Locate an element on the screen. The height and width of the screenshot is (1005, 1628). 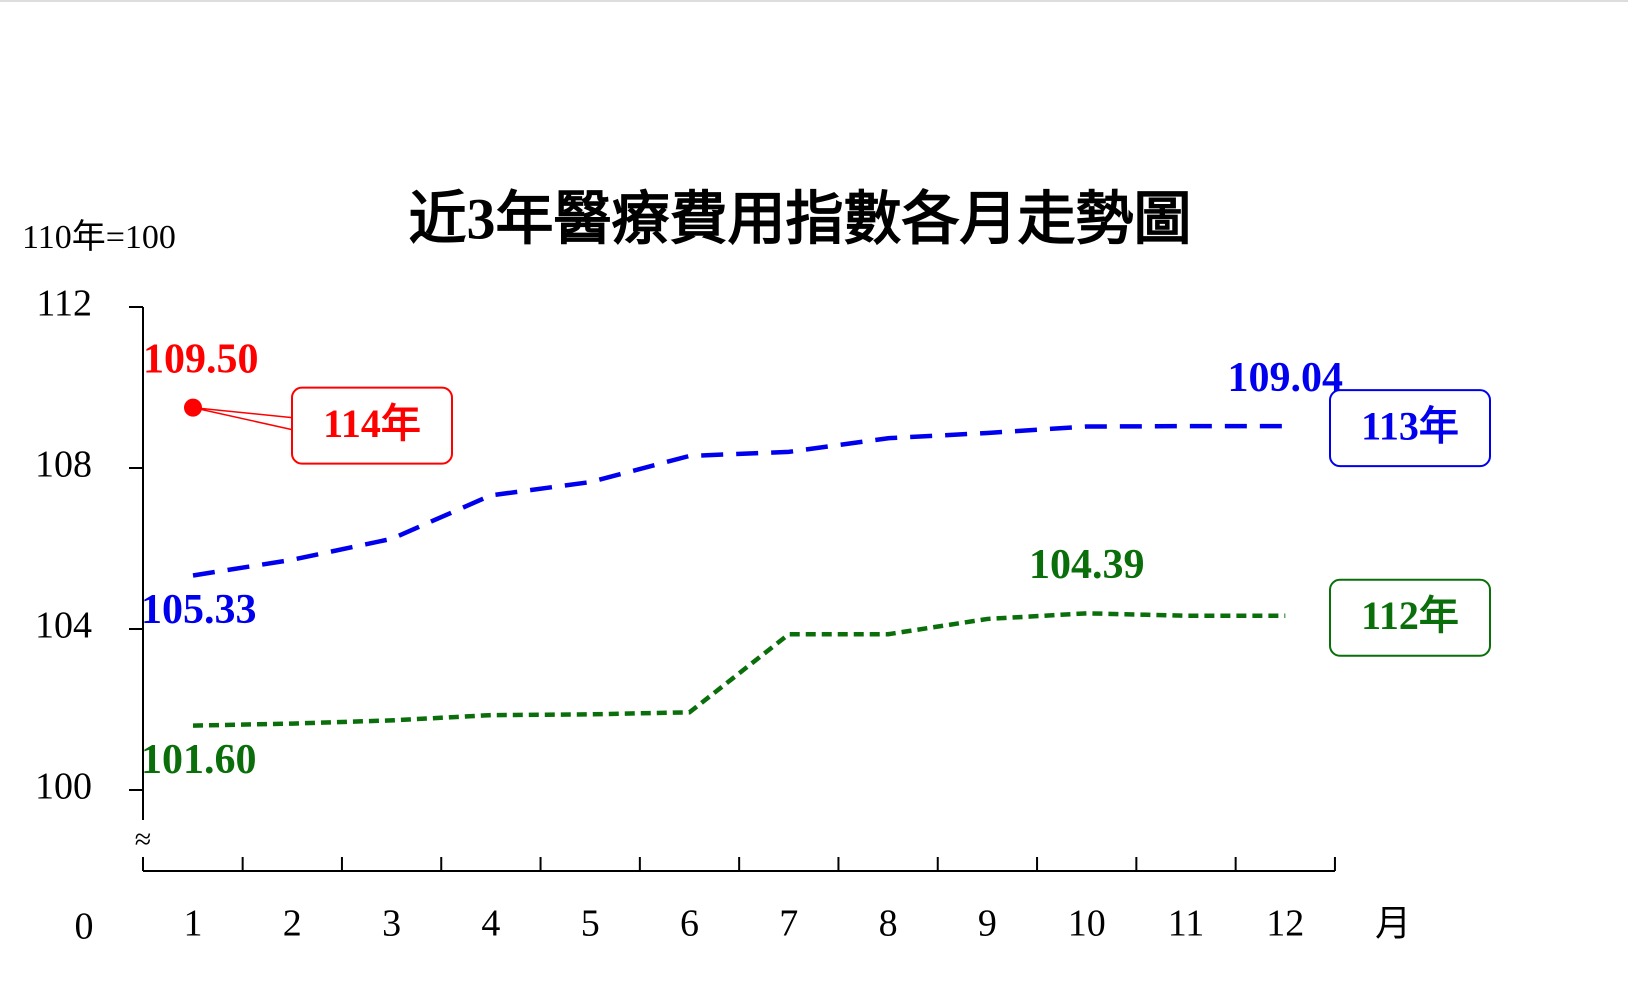
x-tick-label: 1 is located at coordinates (193, 924).